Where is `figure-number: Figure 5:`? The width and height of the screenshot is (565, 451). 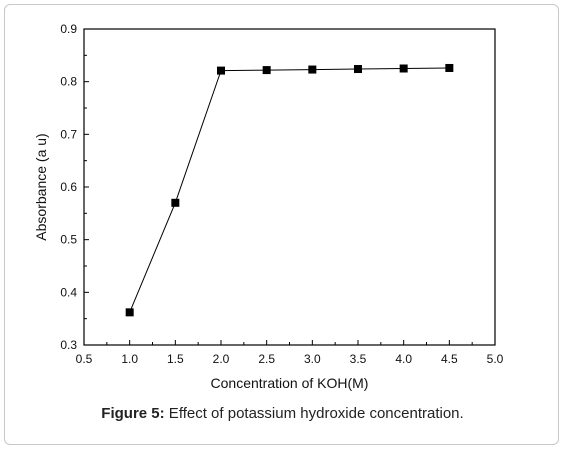 figure-number: Figure 5: is located at coordinates (133, 413).